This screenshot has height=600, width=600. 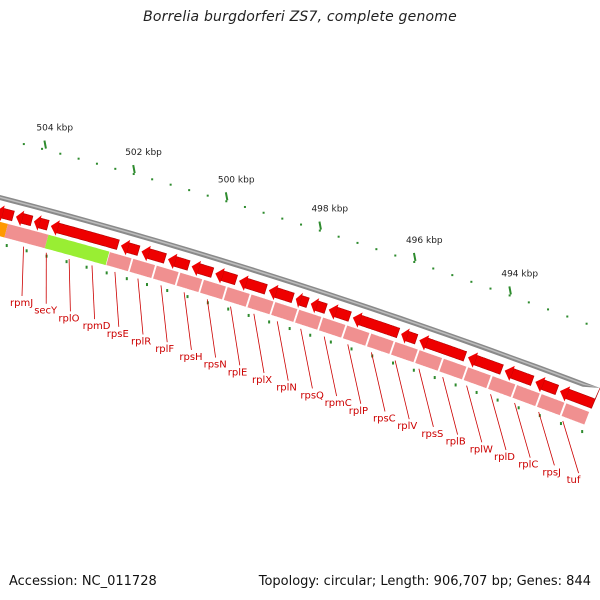 What do you see at coordinates (312, 395) in the screenshot?
I see `gene-label-rpsQ: rpsQ` at bounding box center [312, 395].